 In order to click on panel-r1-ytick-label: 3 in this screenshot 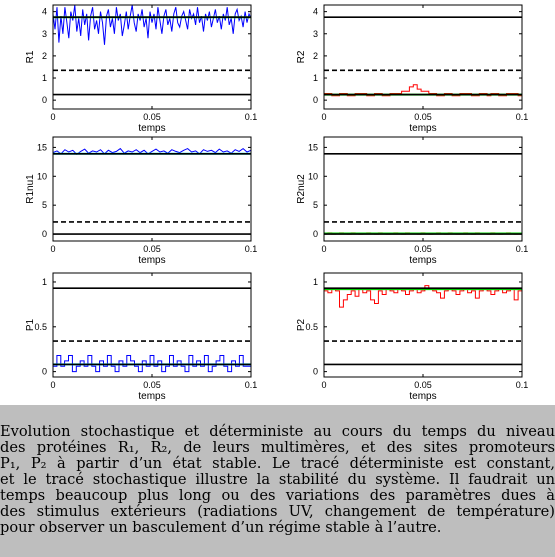, I will do `click(44, 34)`.